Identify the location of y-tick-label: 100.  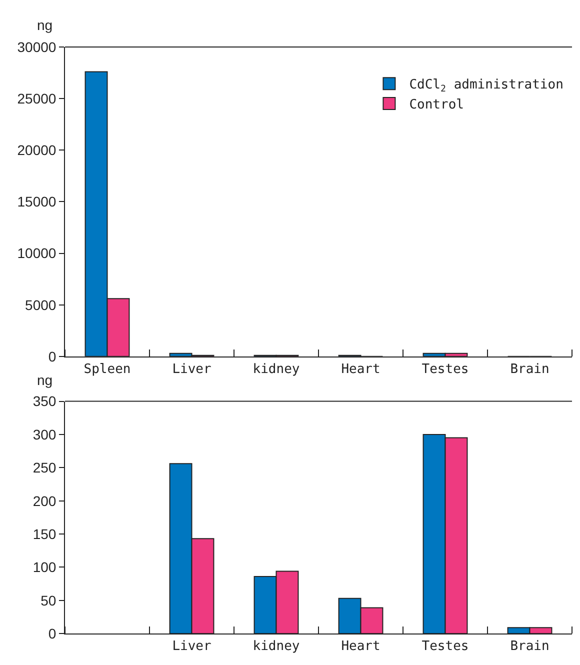
(44, 567).